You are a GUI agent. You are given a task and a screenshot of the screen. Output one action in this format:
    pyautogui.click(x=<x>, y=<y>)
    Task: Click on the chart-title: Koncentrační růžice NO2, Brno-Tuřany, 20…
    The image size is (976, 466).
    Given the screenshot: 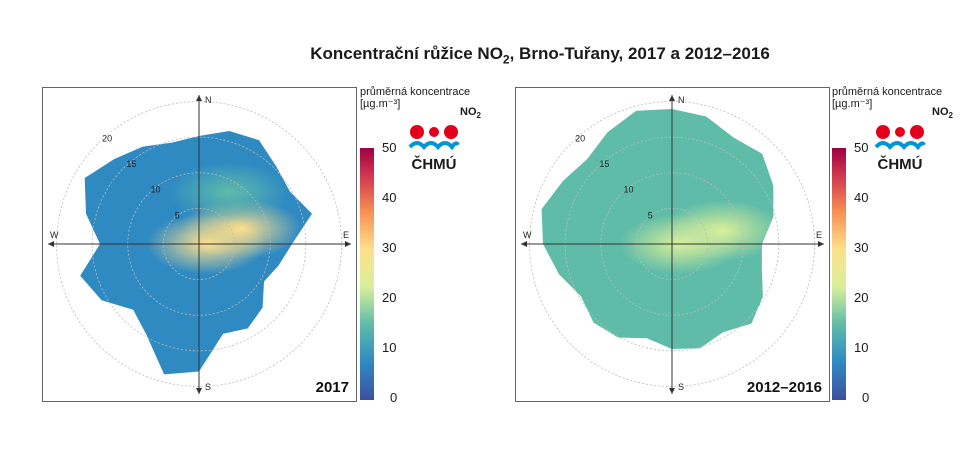 What is the action you would take?
    pyautogui.click(x=488, y=55)
    